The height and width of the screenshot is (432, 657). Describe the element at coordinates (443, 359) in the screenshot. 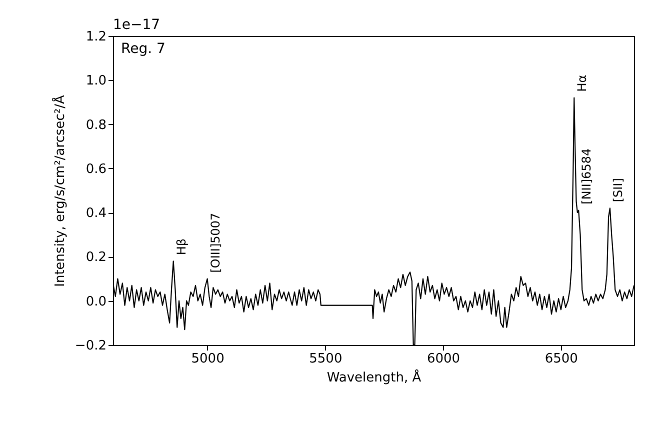

I see `x-tick-label: 6000` at that location.